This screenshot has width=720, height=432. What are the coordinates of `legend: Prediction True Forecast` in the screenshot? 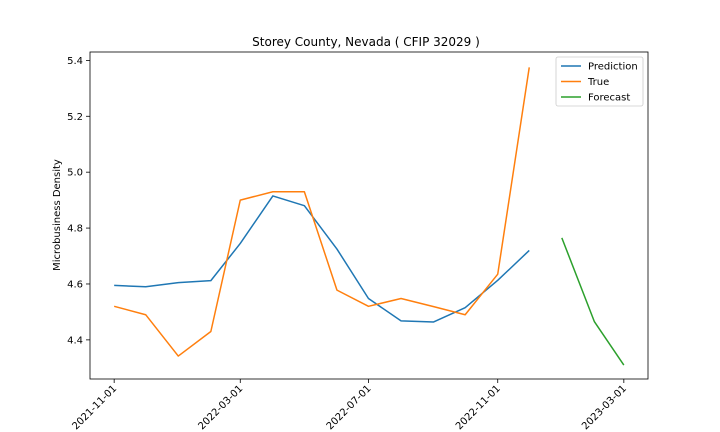 It's located at (599, 81).